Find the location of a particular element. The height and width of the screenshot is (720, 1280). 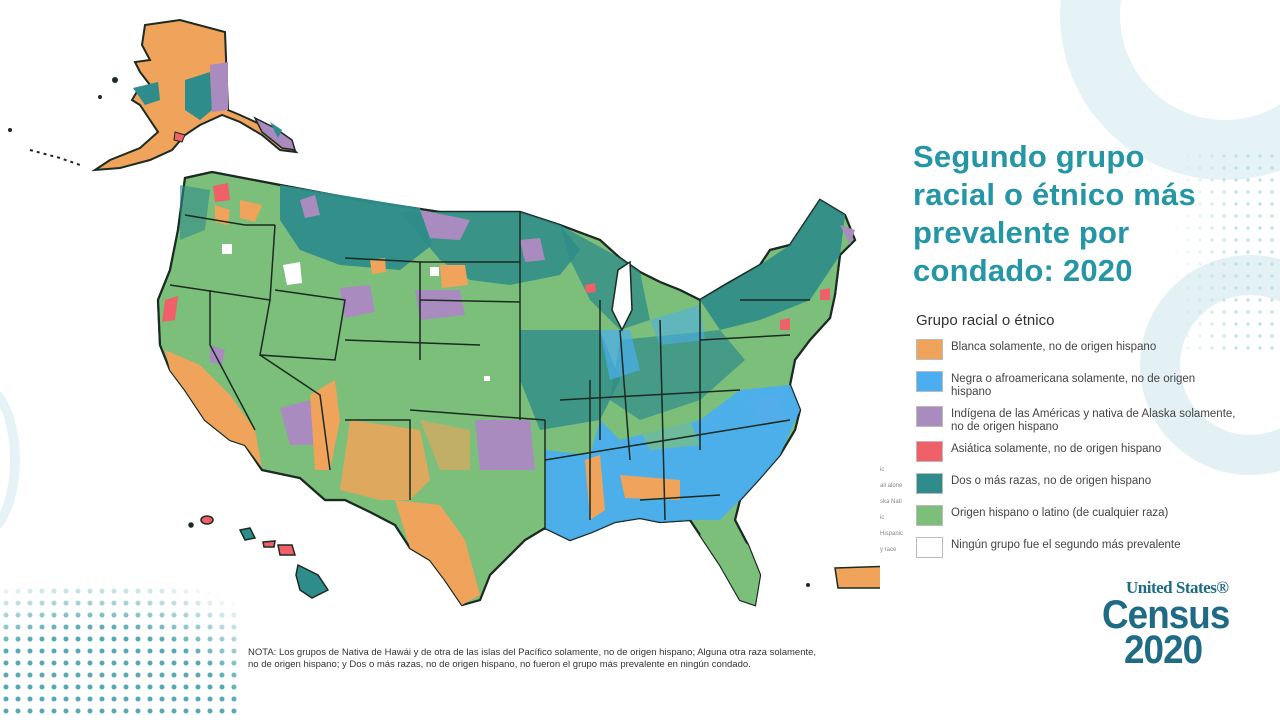

legend-label: Dos o más razas, no de origen hispano is located at coordinates (1051, 481).